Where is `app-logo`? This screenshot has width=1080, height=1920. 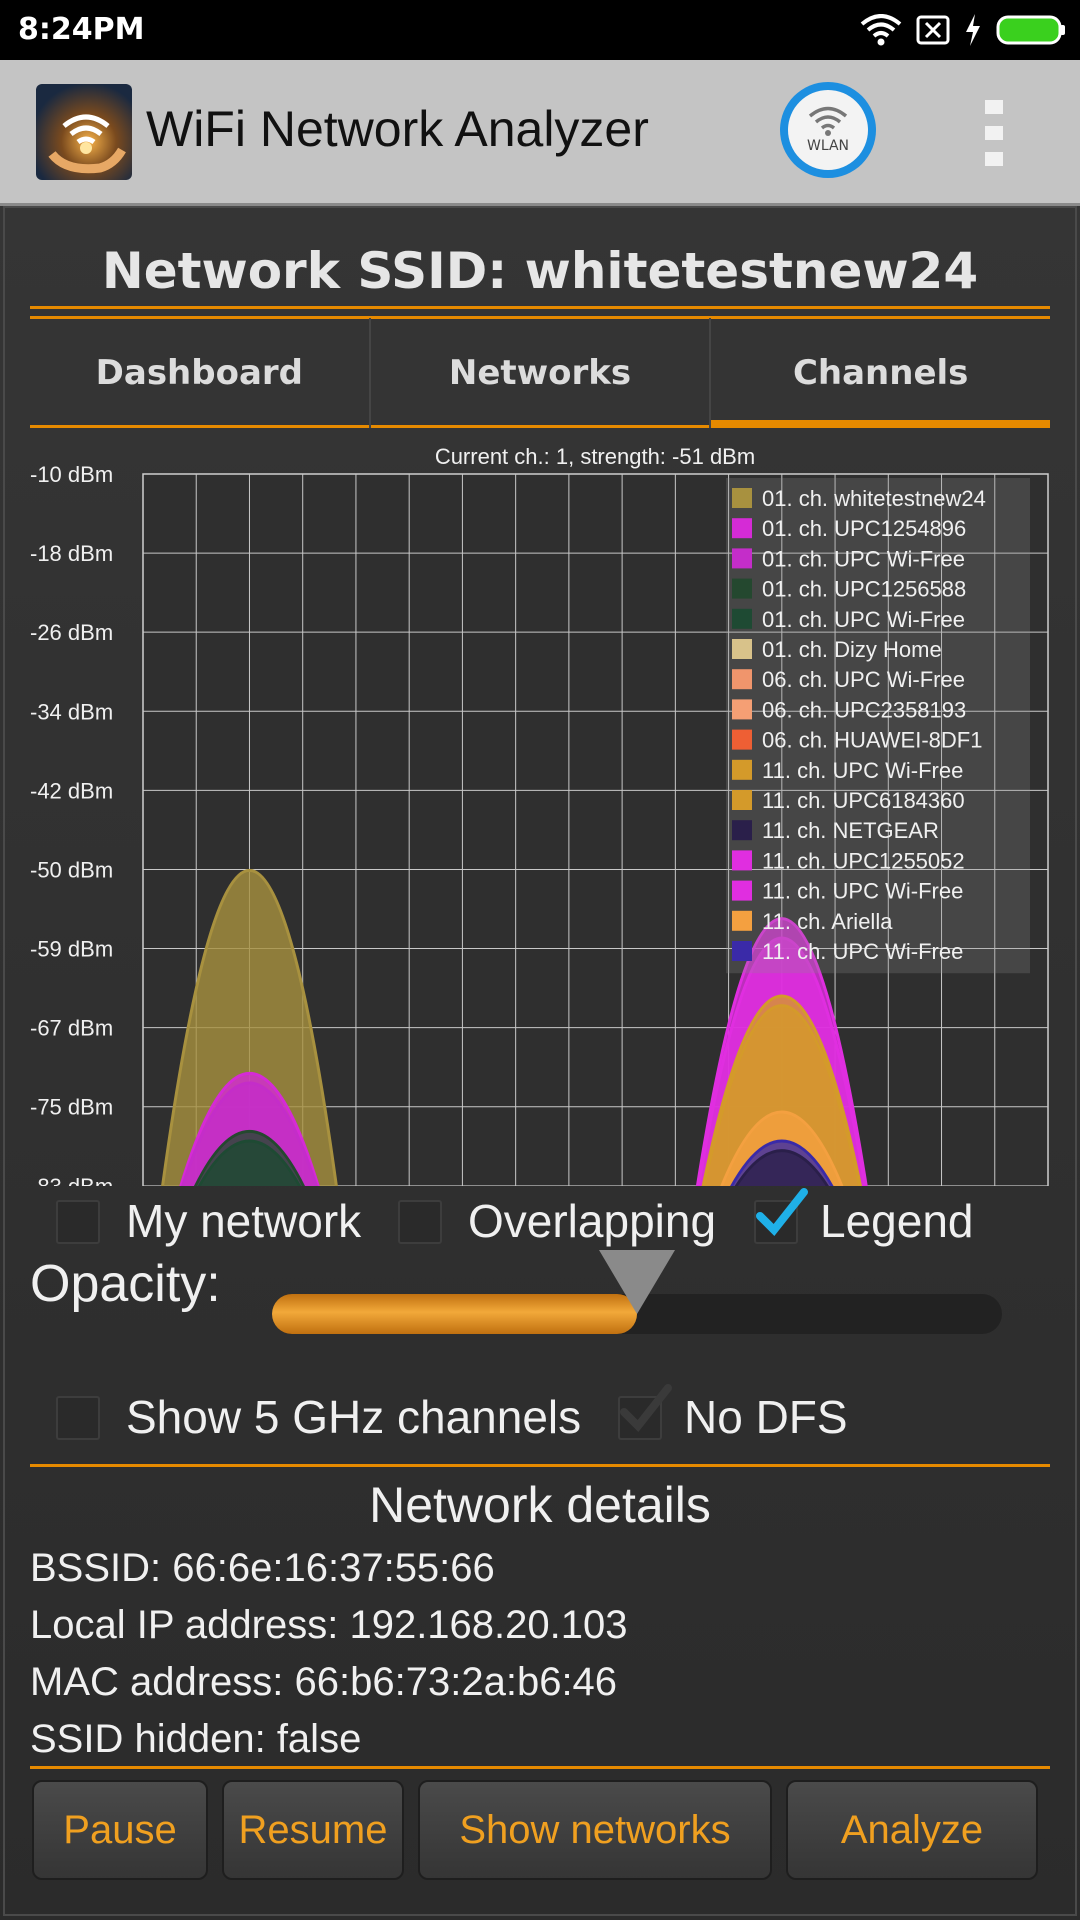 app-logo is located at coordinates (84, 132).